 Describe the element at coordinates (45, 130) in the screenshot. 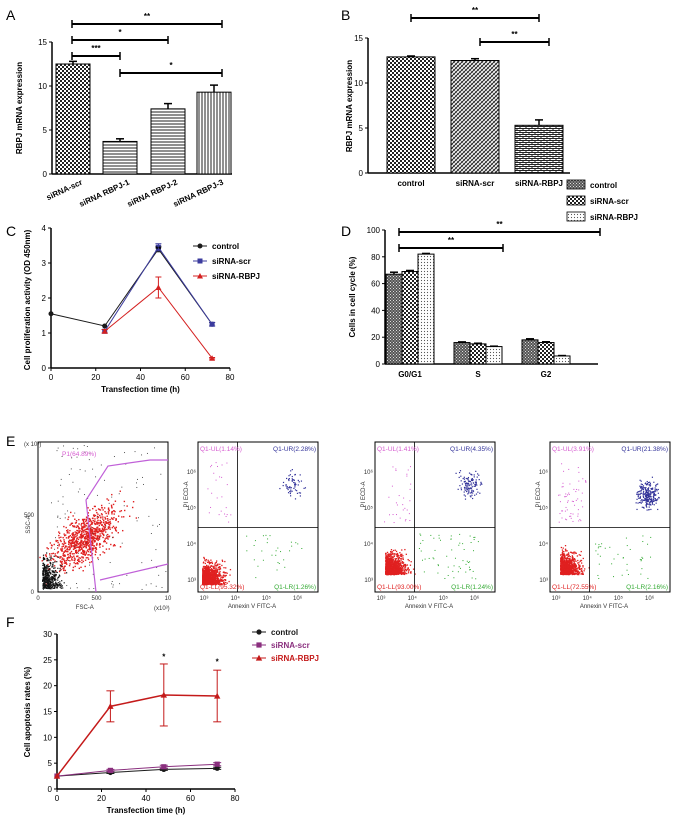

I see `panel-a-y-tick-label: 5` at that location.